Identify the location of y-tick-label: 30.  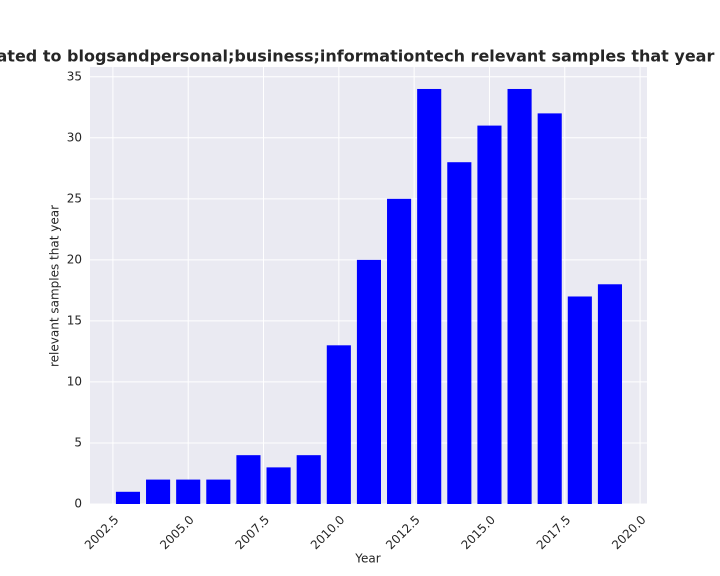
(74, 137).